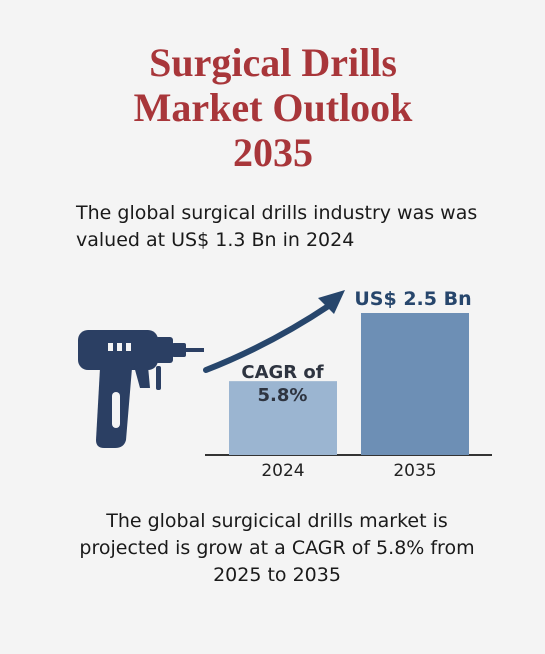 The image size is (545, 654). What do you see at coordinates (268, 337) in the screenshot?
I see `trend-arrow` at bounding box center [268, 337].